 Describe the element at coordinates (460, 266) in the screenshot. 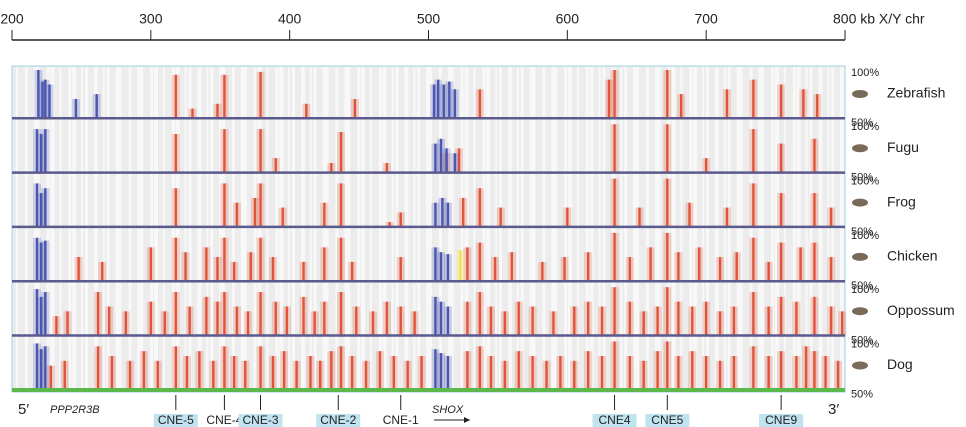

I see `utr-peak` at that location.